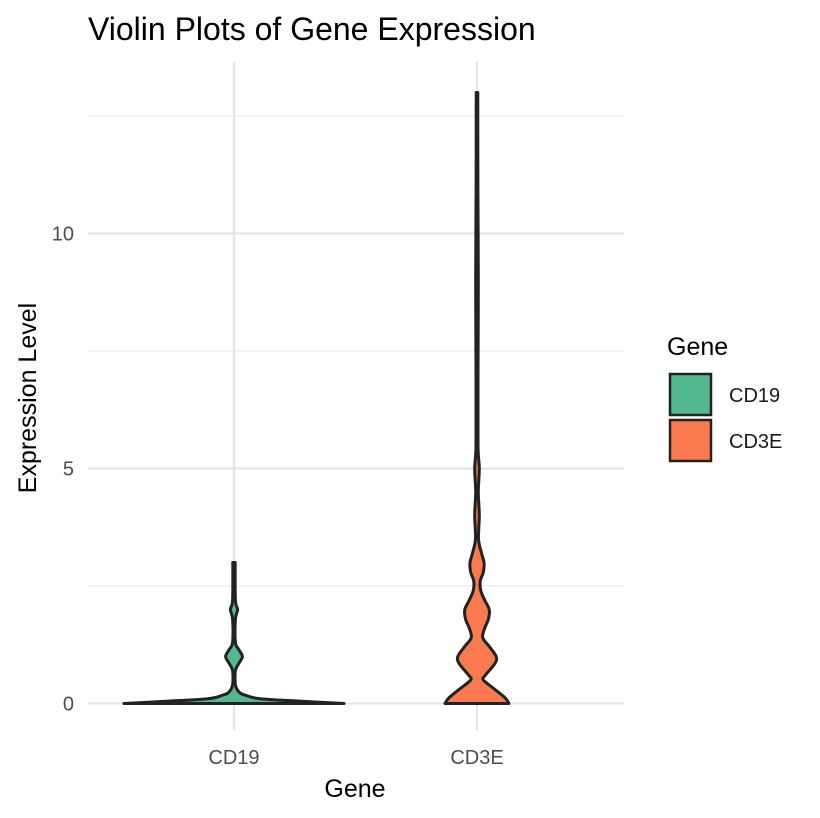 The image size is (820, 818). Describe the element at coordinates (28, 398) in the screenshot. I see `y-axis-title: Expression Level` at that location.